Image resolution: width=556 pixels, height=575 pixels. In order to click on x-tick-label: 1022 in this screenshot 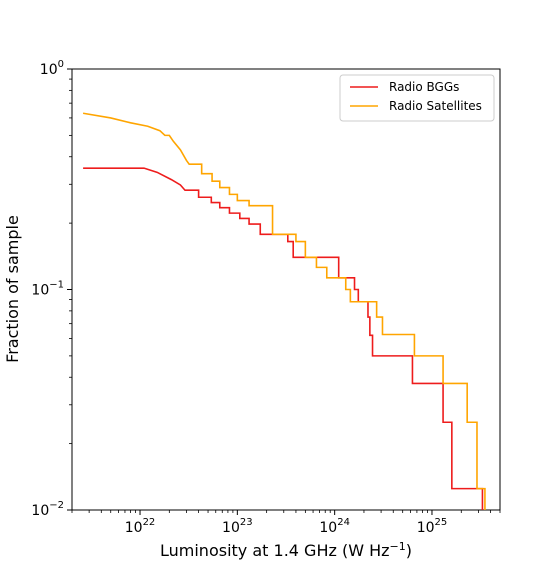, I will do `click(140, 526)`.